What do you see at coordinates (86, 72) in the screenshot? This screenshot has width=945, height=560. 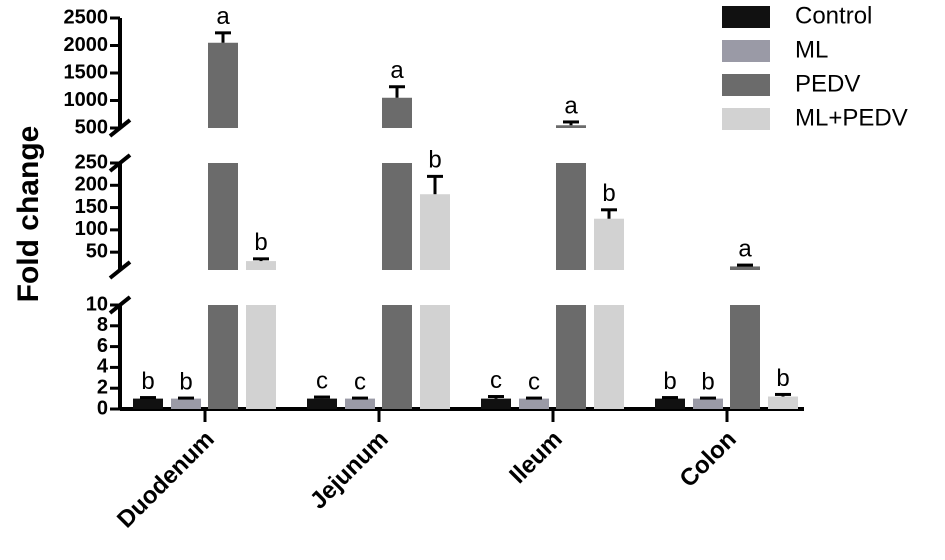 I see `y-tick-label: 1500` at bounding box center [86, 72].